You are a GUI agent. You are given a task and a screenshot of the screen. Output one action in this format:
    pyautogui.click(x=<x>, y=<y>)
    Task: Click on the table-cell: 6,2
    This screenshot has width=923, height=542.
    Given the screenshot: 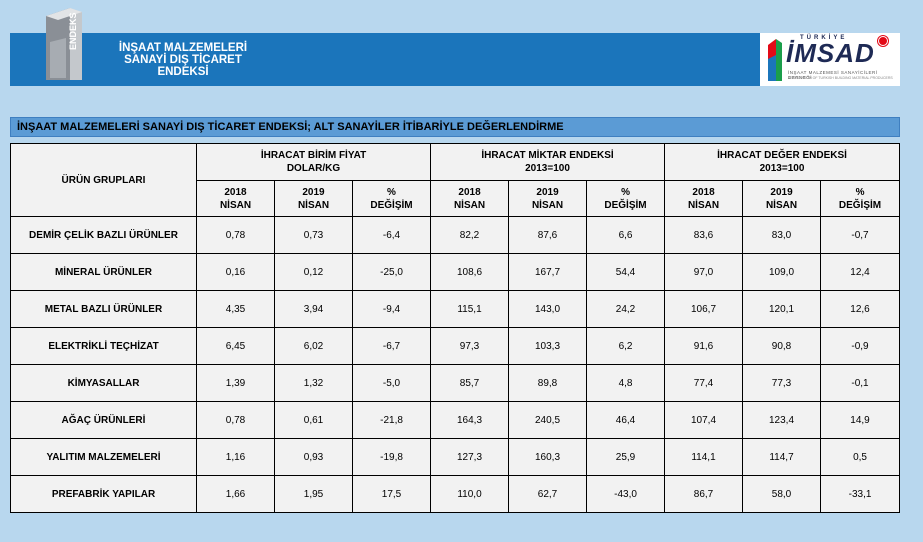 What is the action you would take?
    pyautogui.click(x=626, y=346)
    